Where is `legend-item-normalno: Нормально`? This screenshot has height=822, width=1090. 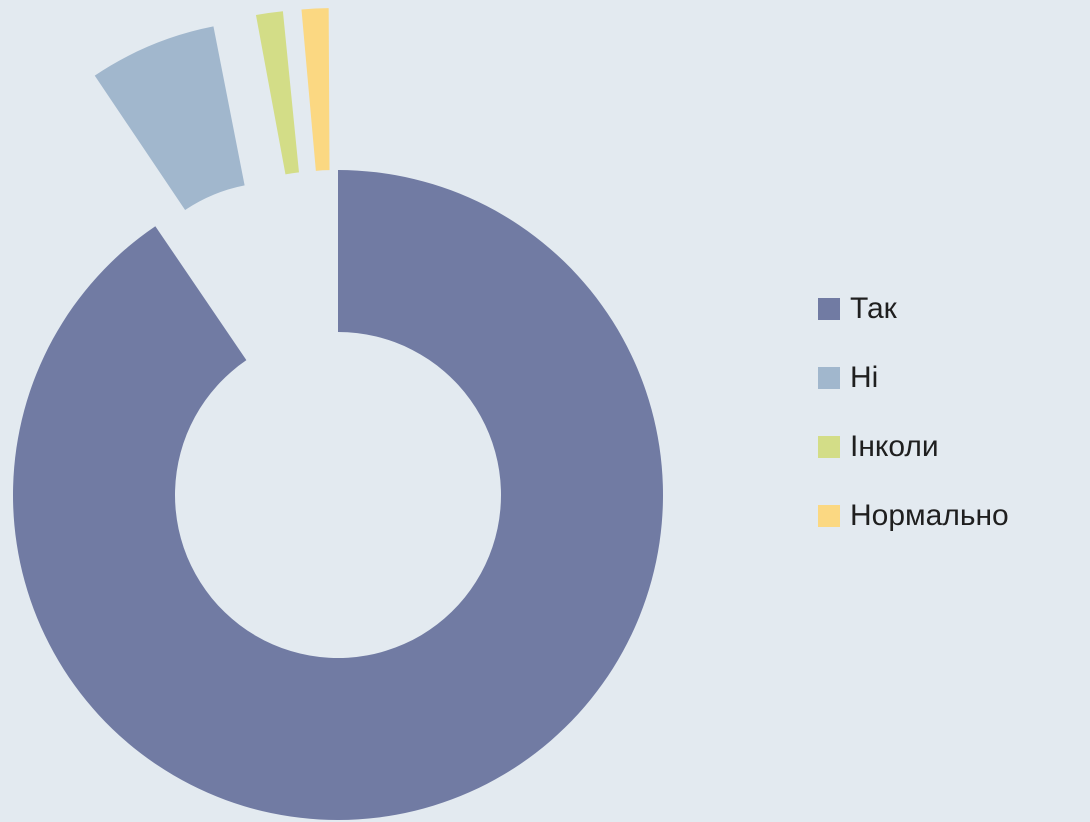 legend-item-normalno: Нормально is located at coordinates (913, 516).